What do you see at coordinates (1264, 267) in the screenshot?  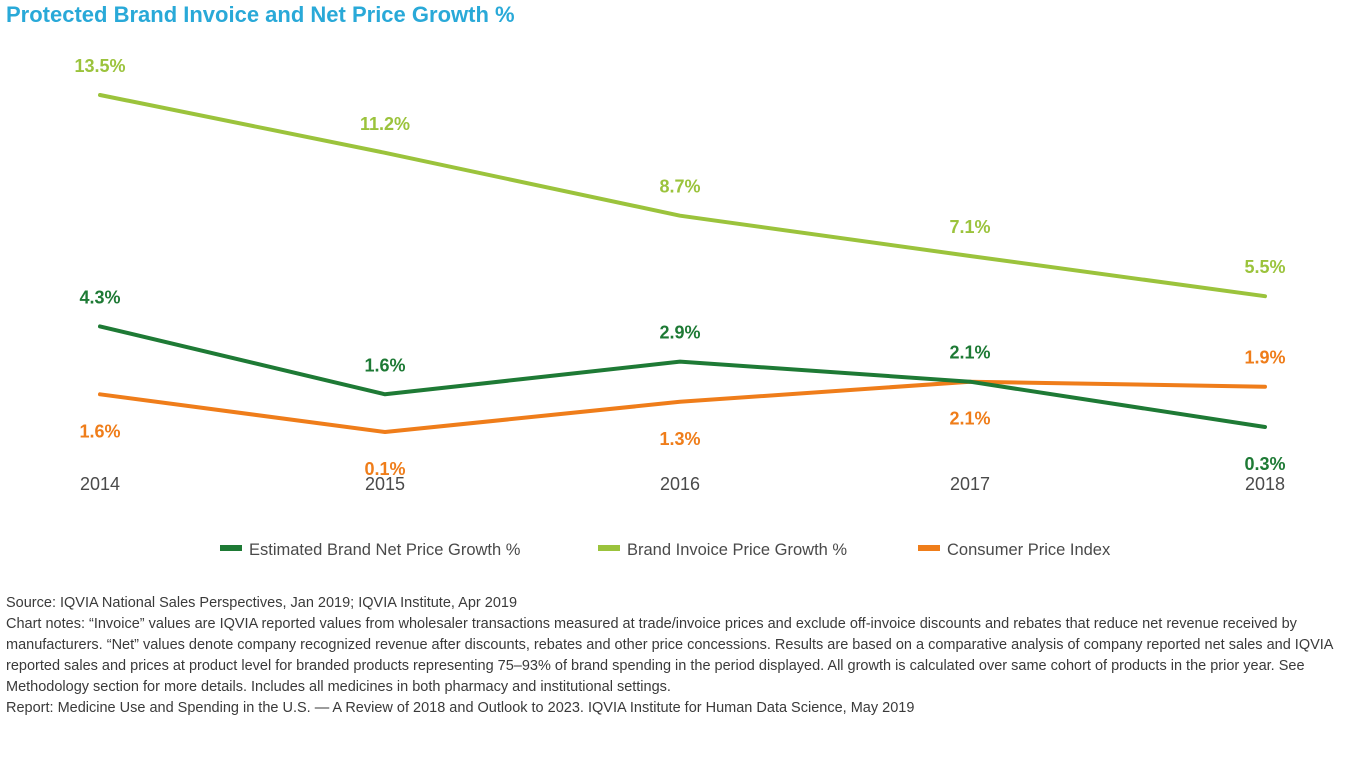 I see `data-label-brand-invoice-price-growth-2018: 5.5%` at bounding box center [1264, 267].